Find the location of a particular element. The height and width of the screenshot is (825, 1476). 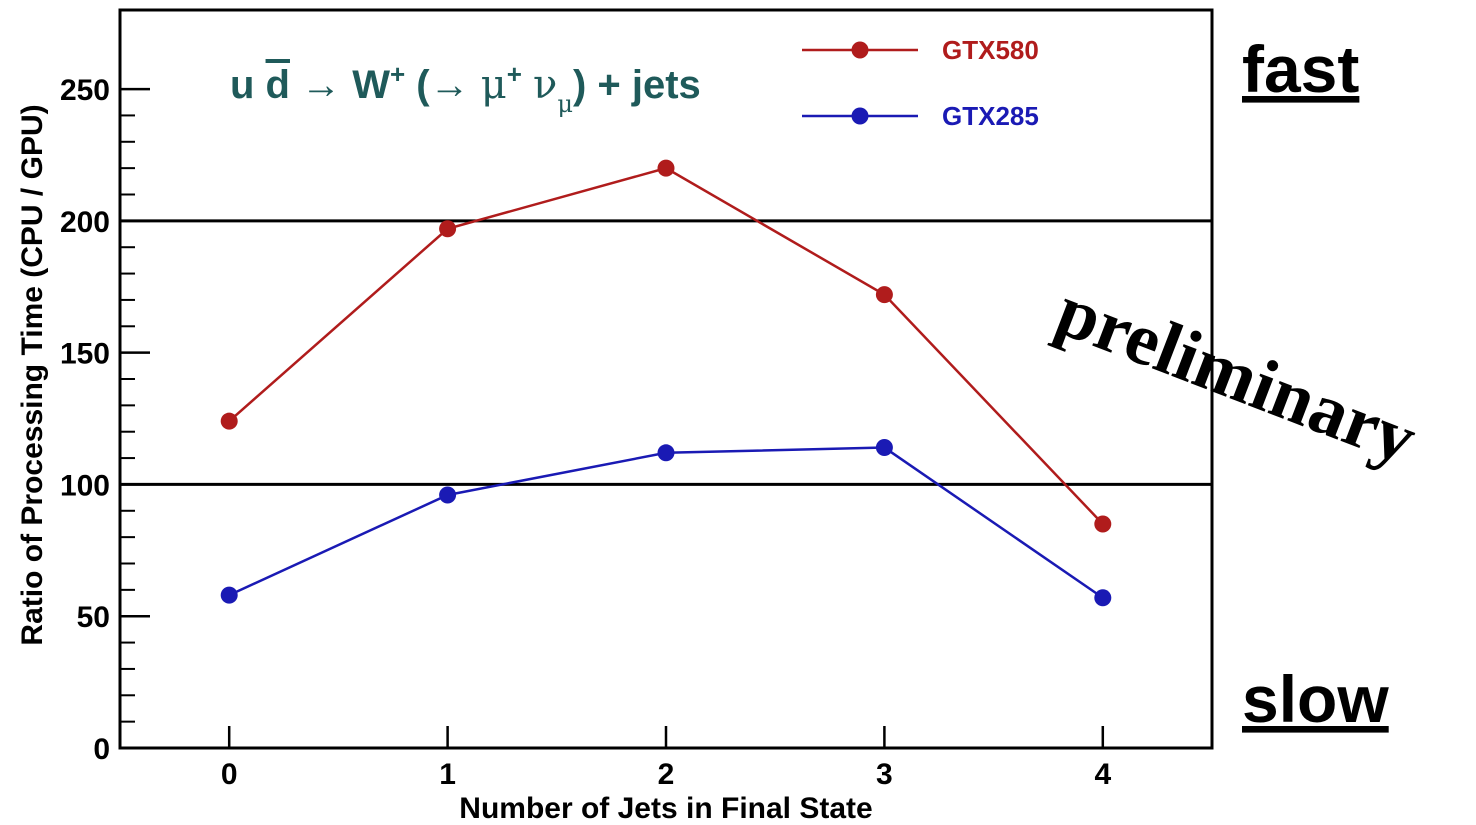

y-axis-title: Ratio of Processing Time (CPU / GPU) is located at coordinates (32, 374).